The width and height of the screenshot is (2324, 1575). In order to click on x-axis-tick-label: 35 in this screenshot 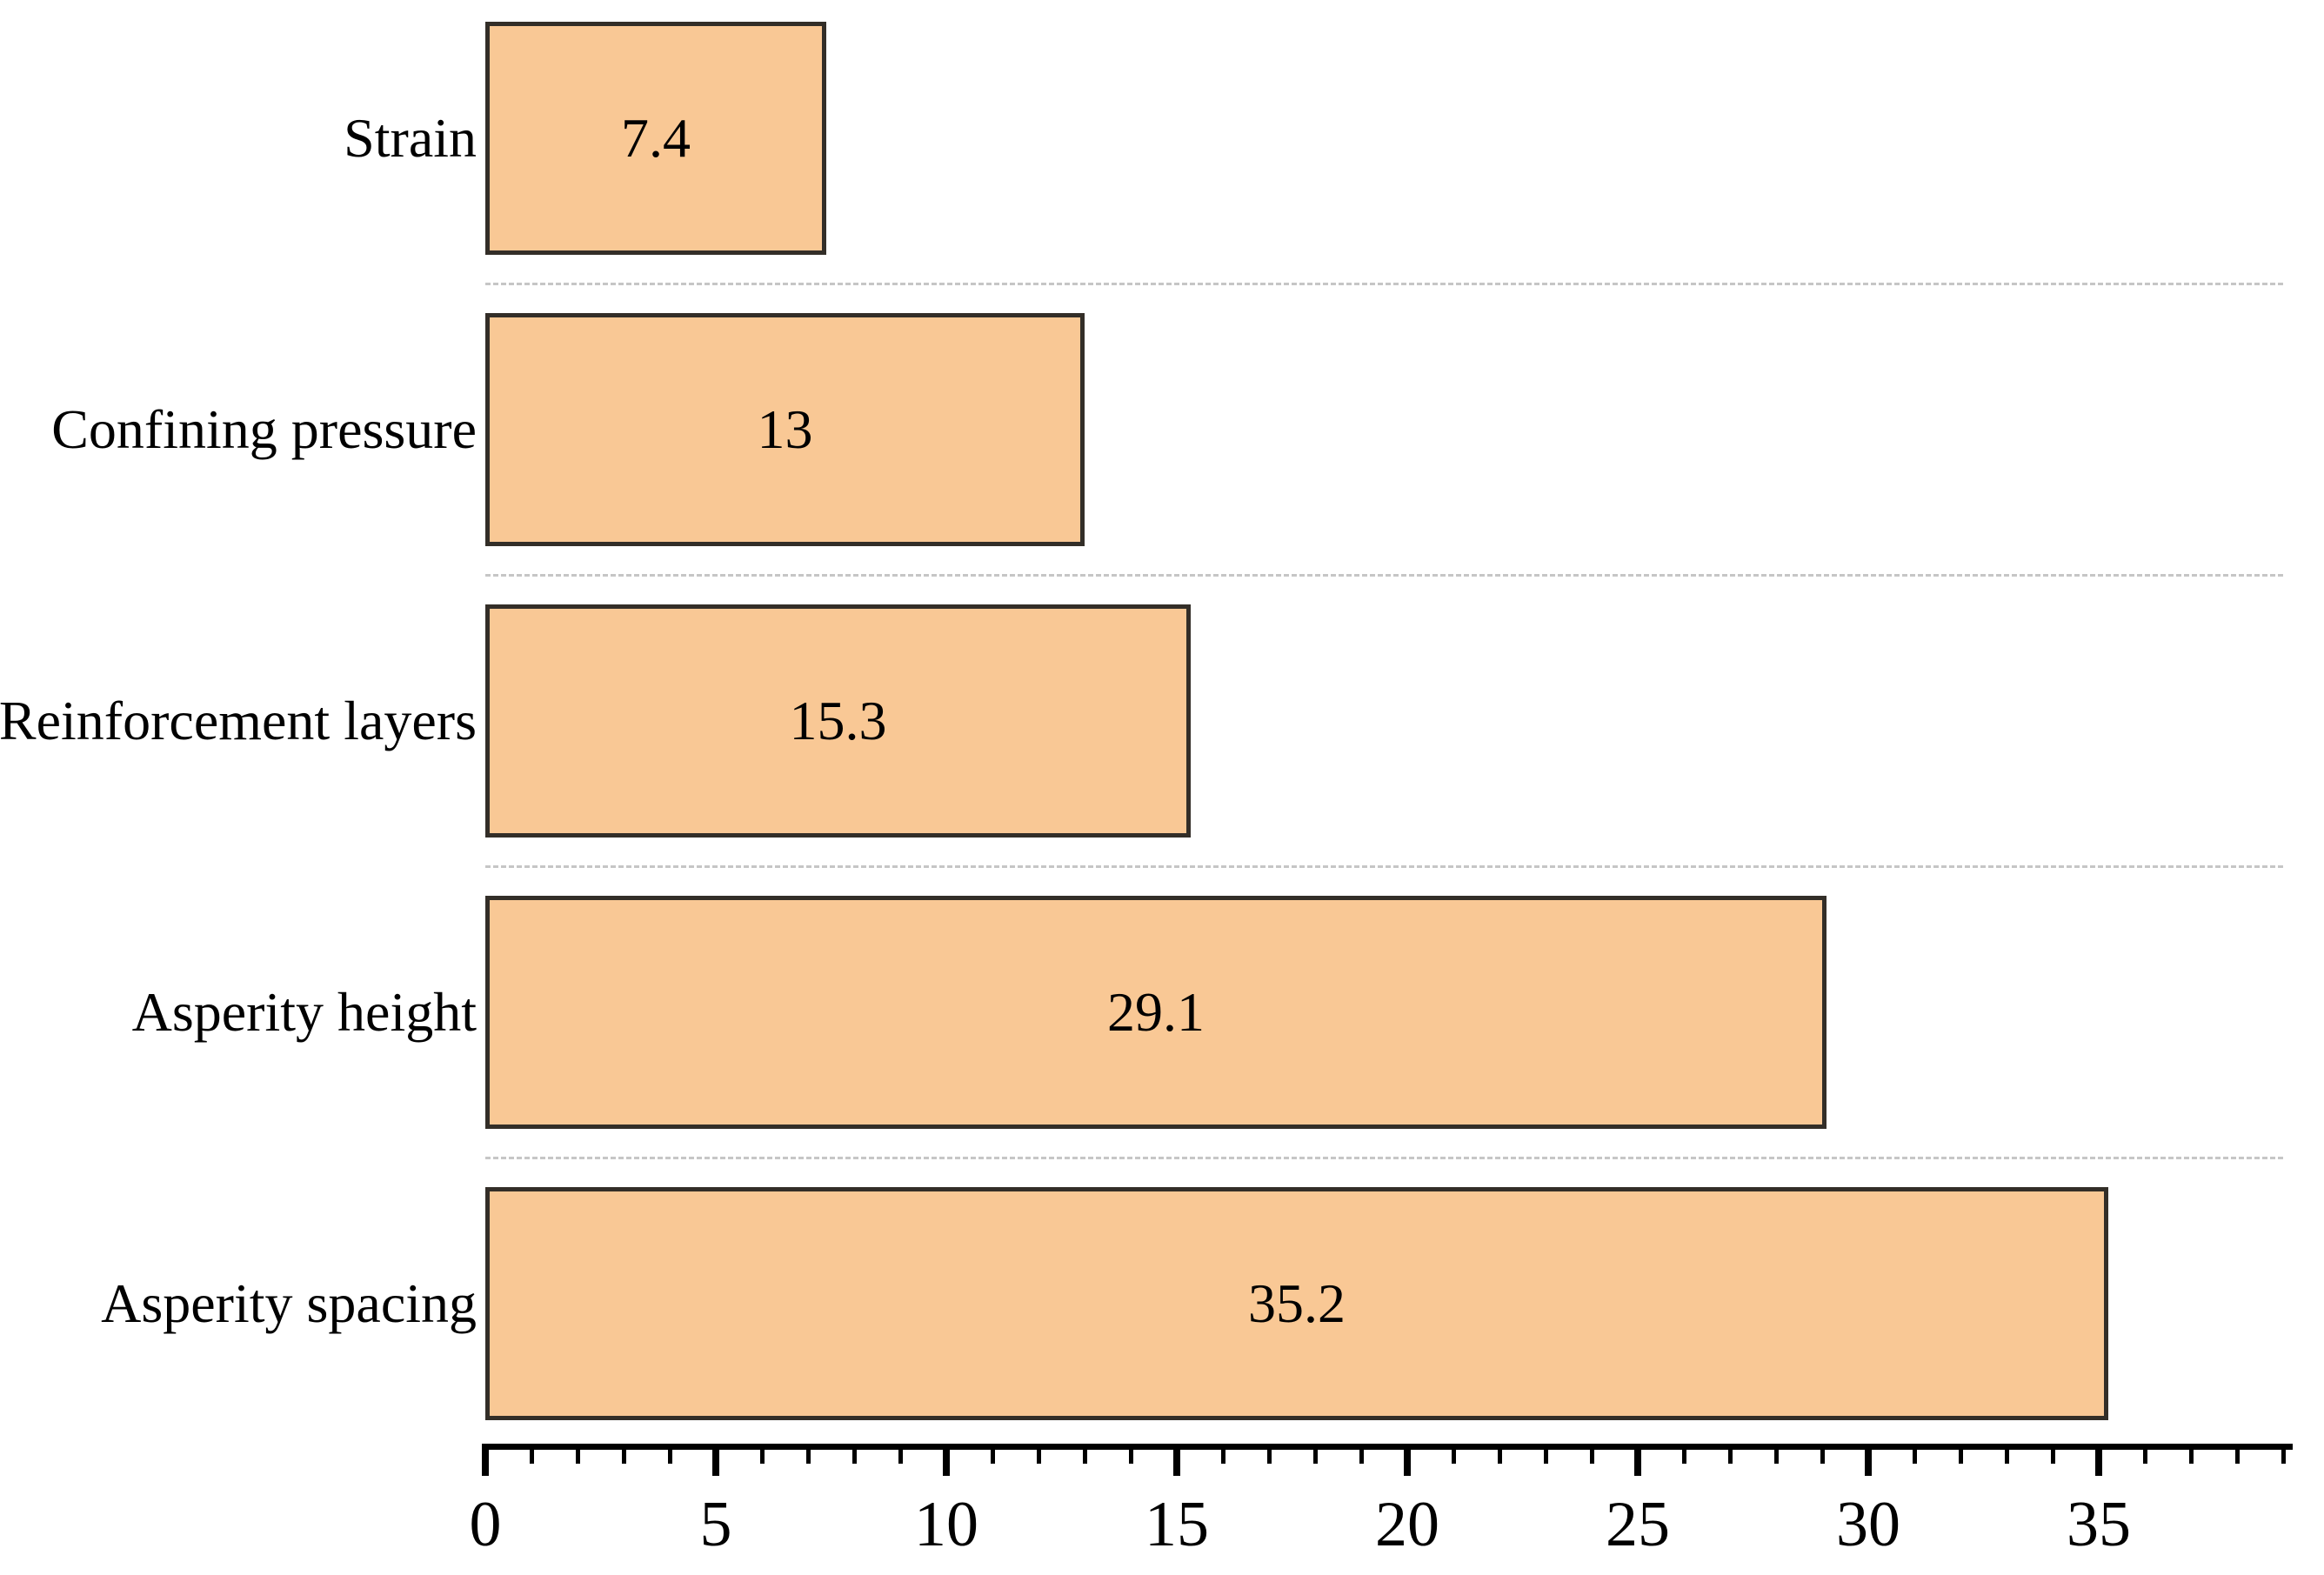, I will do `click(2099, 1524)`.